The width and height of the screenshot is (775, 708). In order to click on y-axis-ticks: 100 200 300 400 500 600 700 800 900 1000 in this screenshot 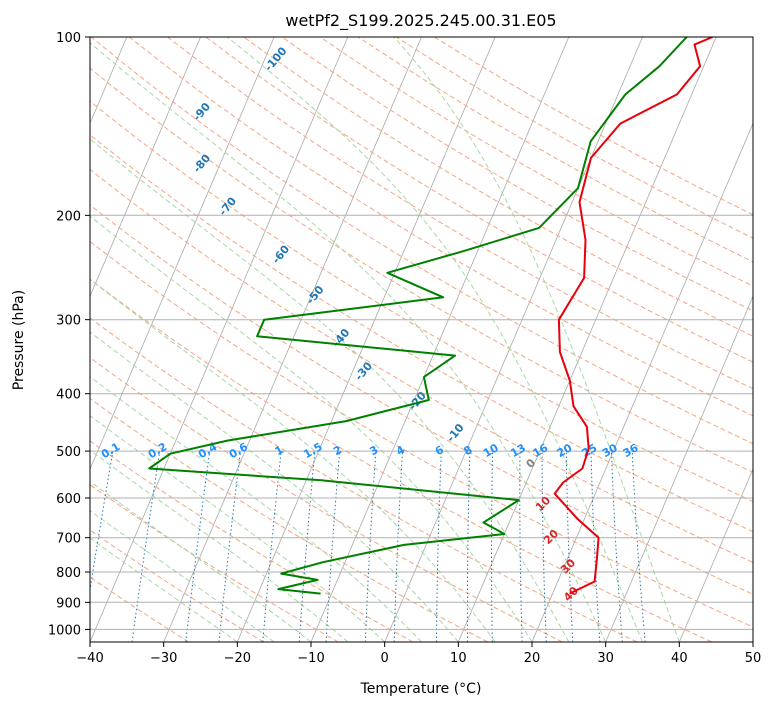, I will do `click(69, 334)`.